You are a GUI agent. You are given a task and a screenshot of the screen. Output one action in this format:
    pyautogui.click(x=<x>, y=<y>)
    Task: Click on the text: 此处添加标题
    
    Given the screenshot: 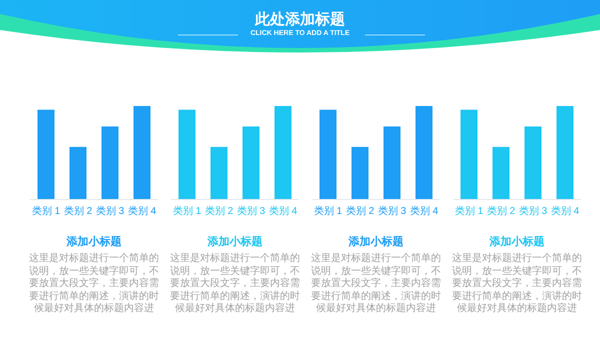 What is the action you would take?
    pyautogui.click(x=300, y=19)
    